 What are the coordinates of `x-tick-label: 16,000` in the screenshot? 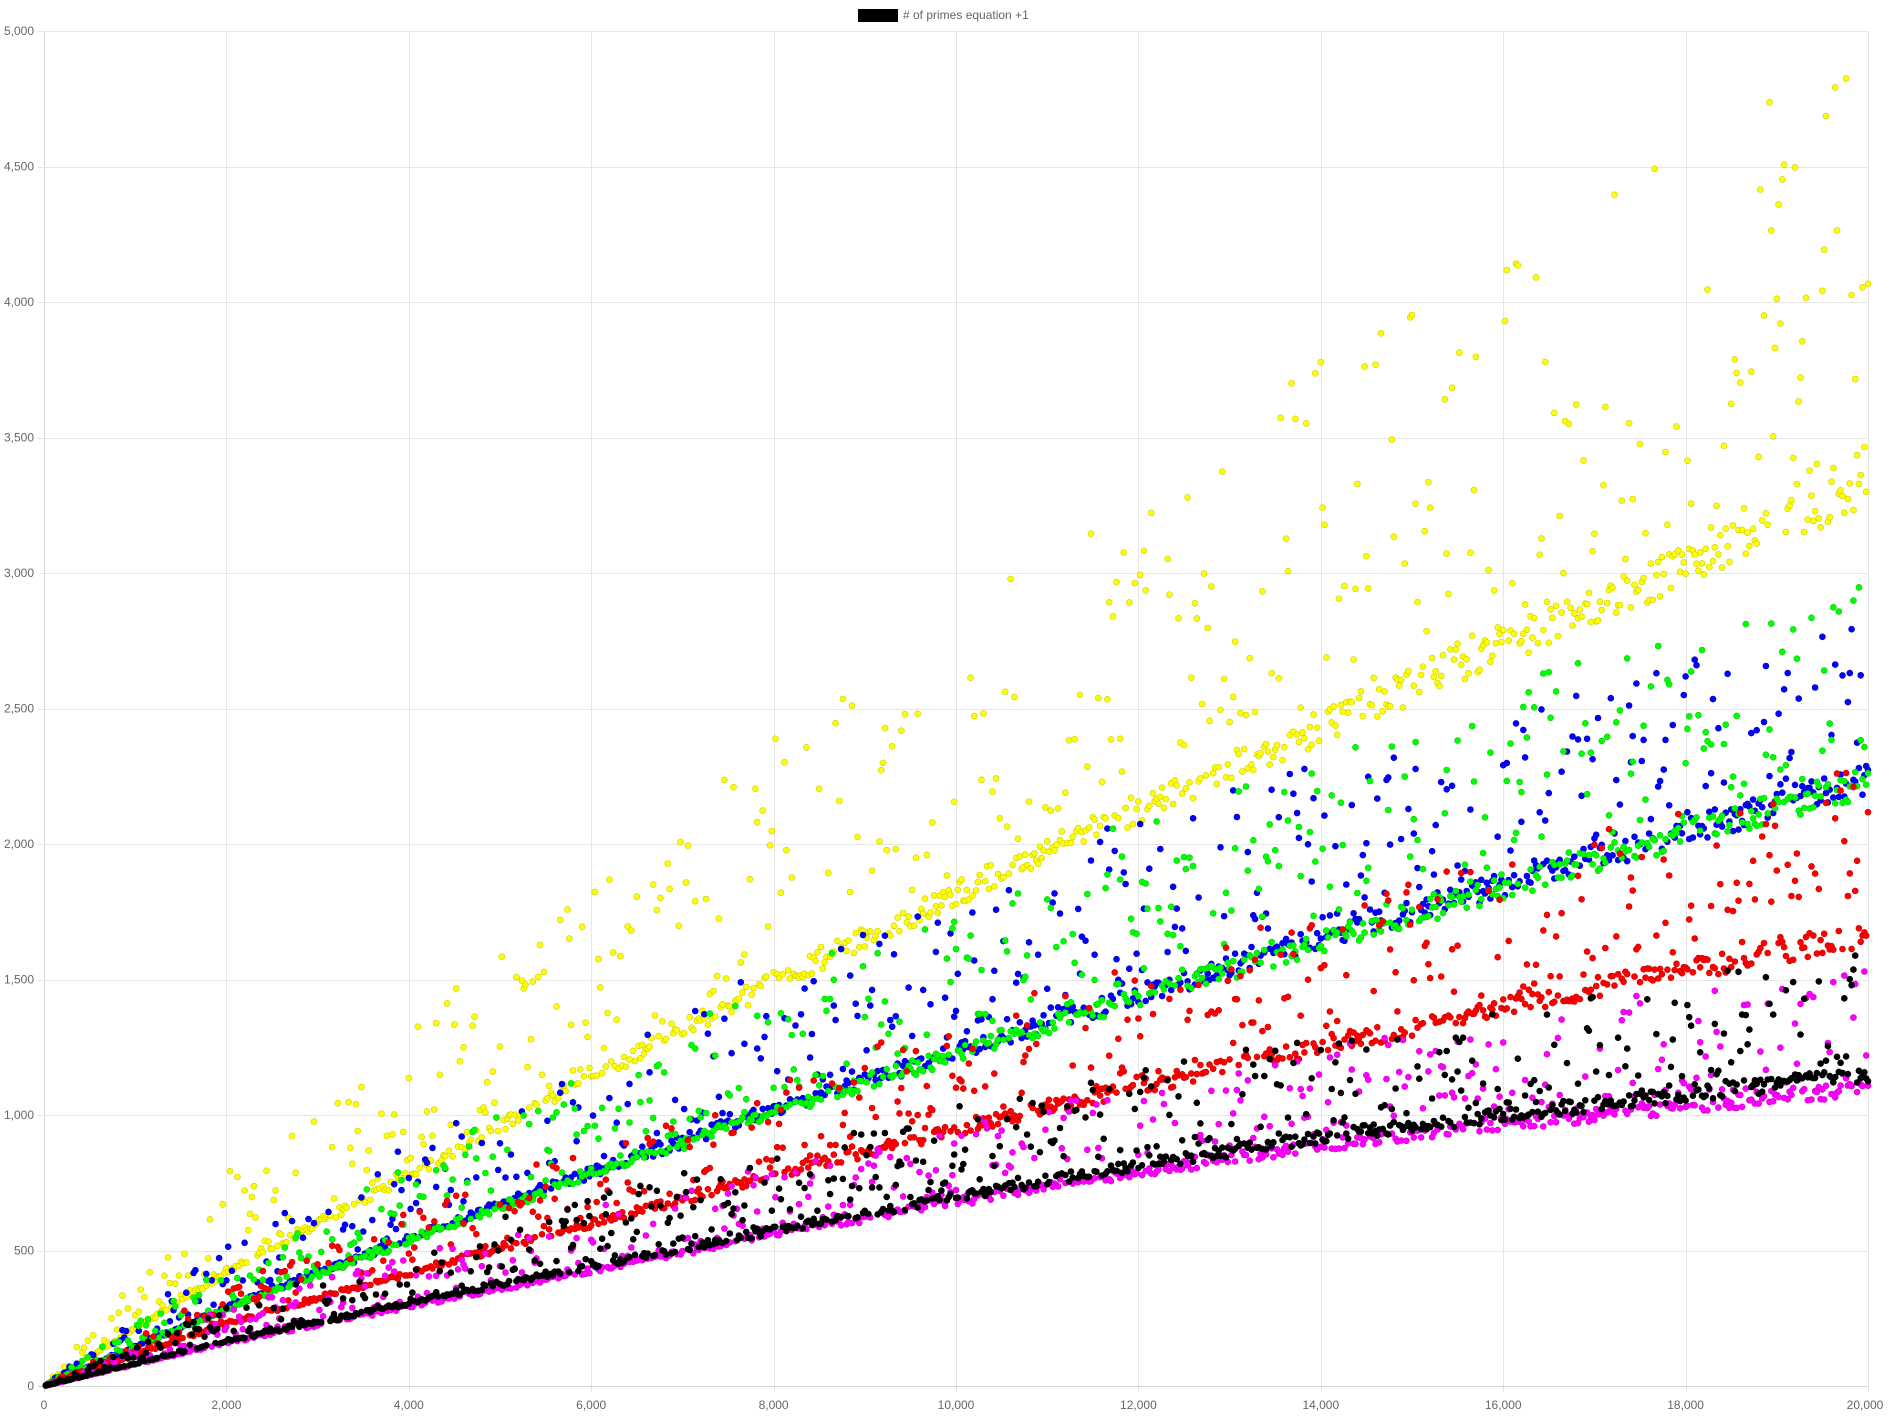 It's located at (1503, 1405).